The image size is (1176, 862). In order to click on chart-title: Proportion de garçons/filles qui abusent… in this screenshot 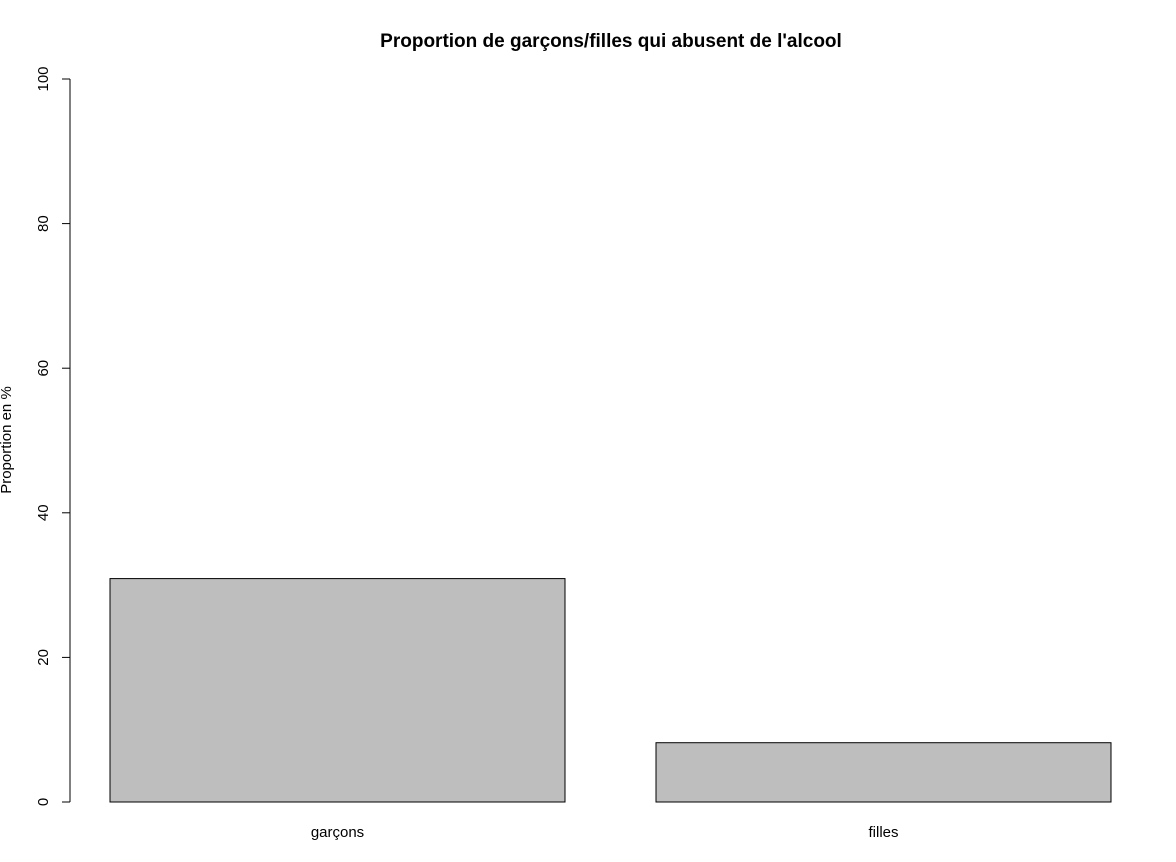, I will do `click(611, 41)`.